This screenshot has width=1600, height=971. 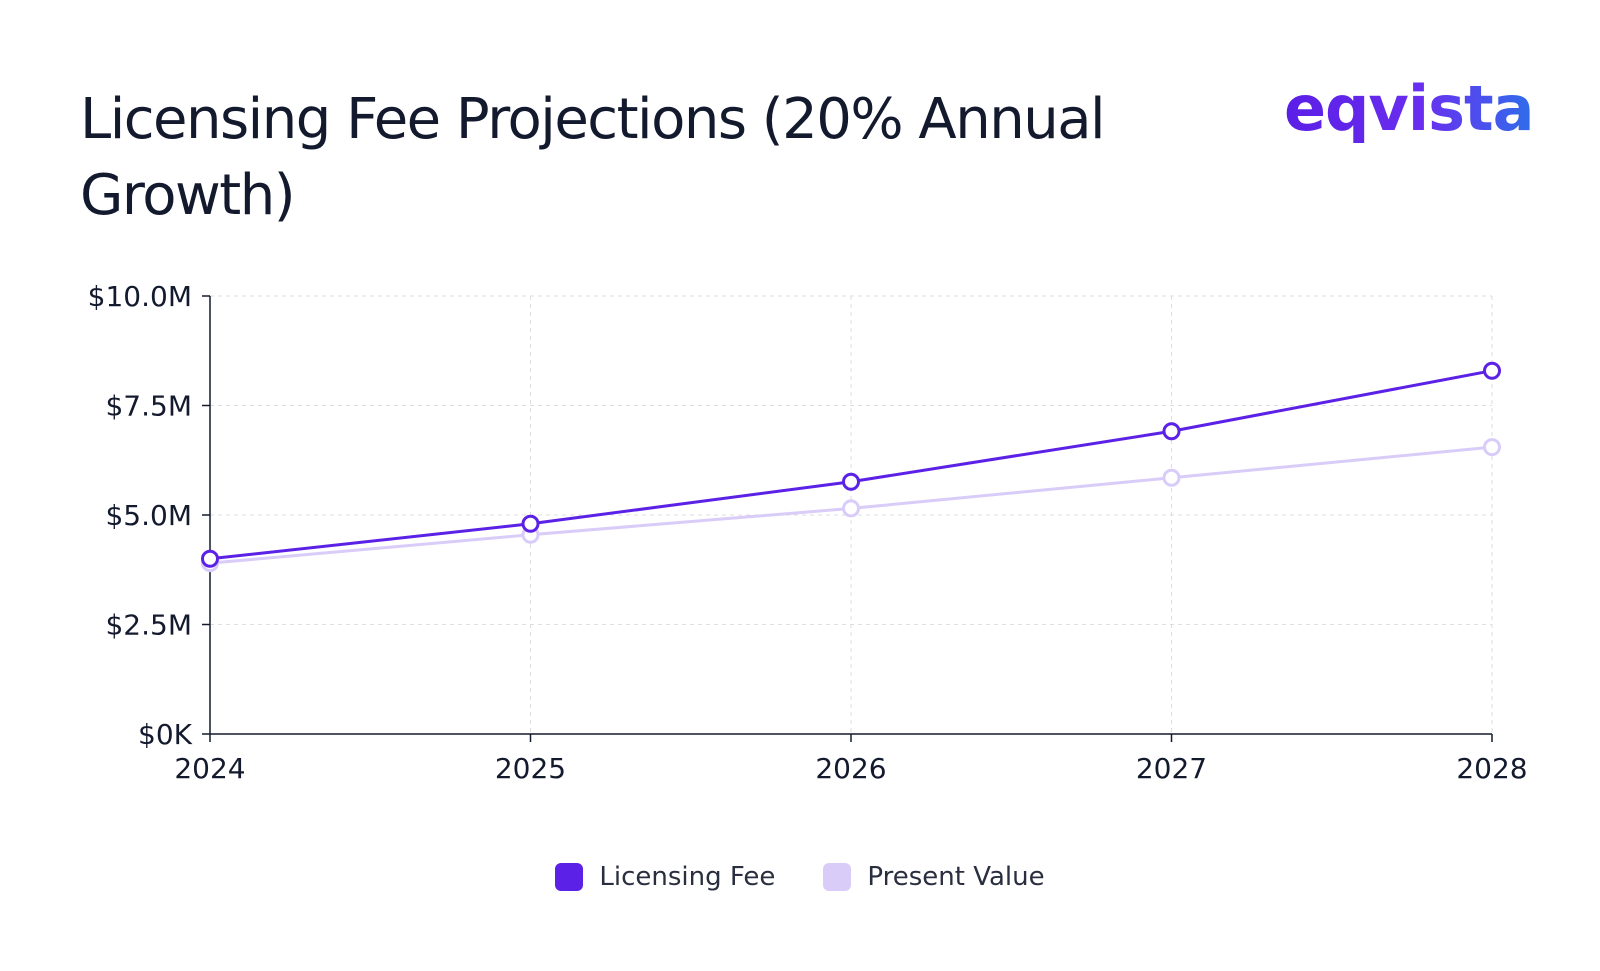 What do you see at coordinates (956, 877) in the screenshot?
I see `legend-label-present-value: Present Value` at bounding box center [956, 877].